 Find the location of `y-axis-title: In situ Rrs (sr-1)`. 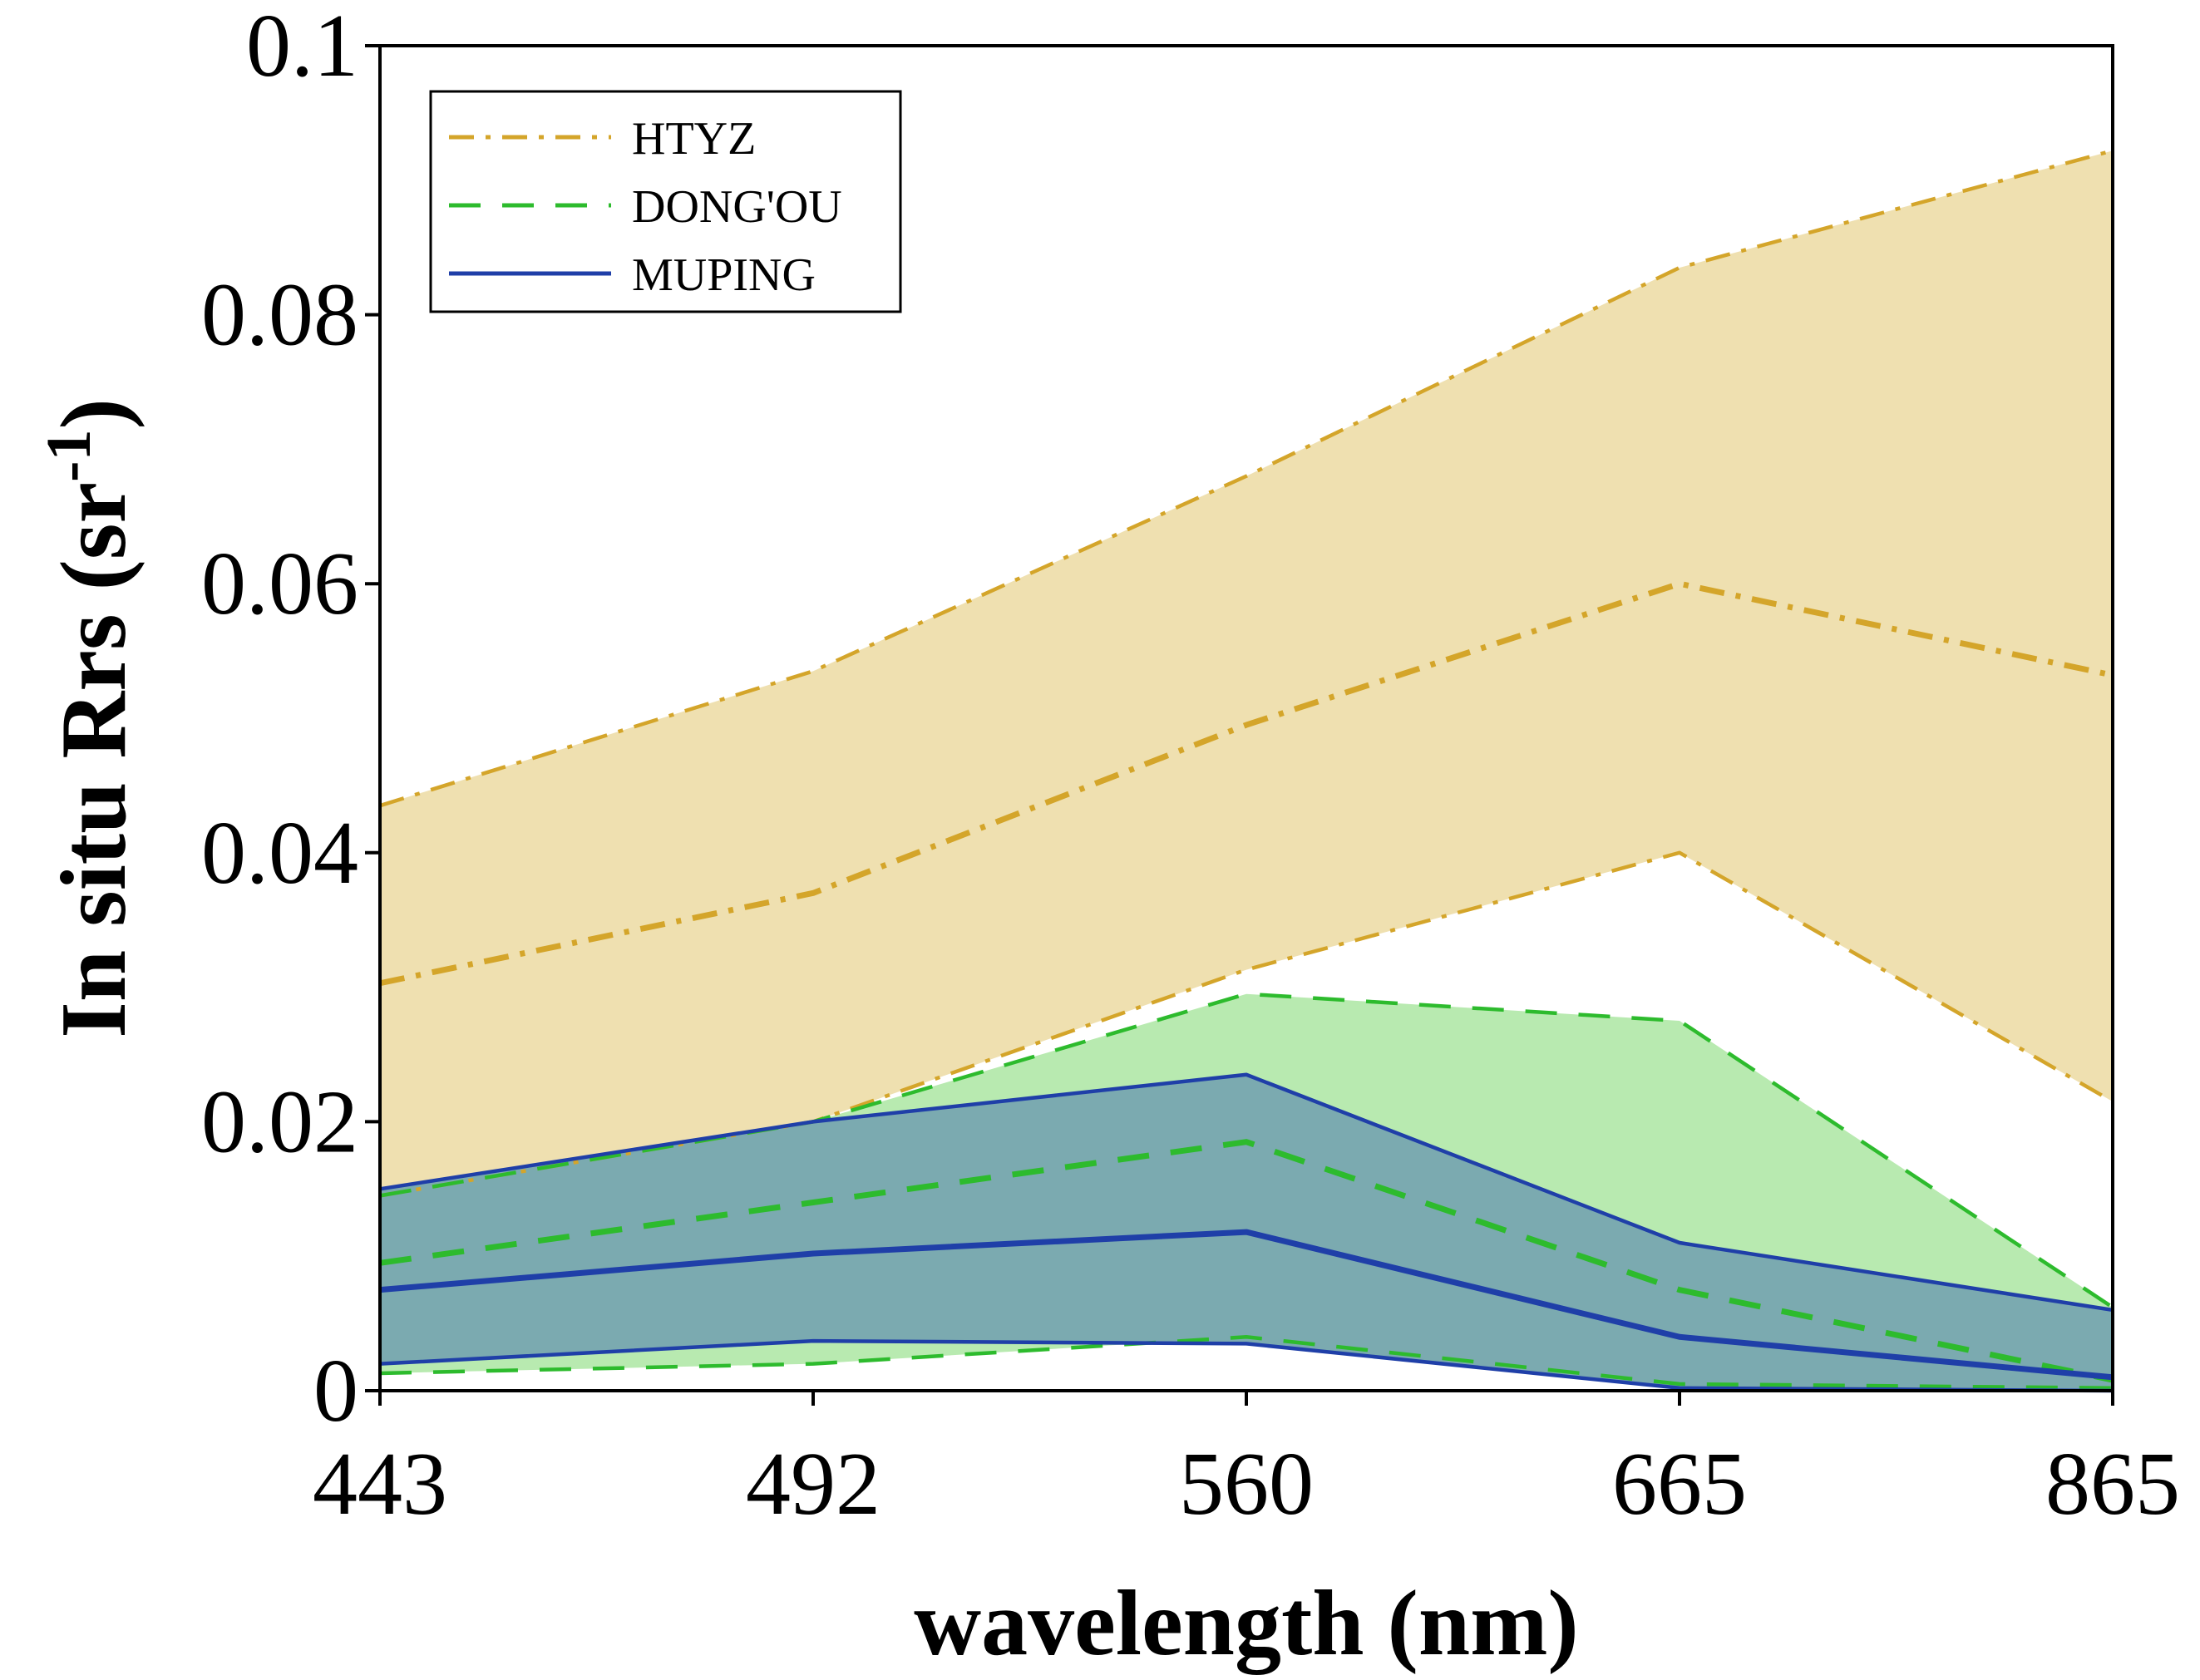

y-axis-title: In situ Rrs (sr-1) is located at coordinates (90, 718).